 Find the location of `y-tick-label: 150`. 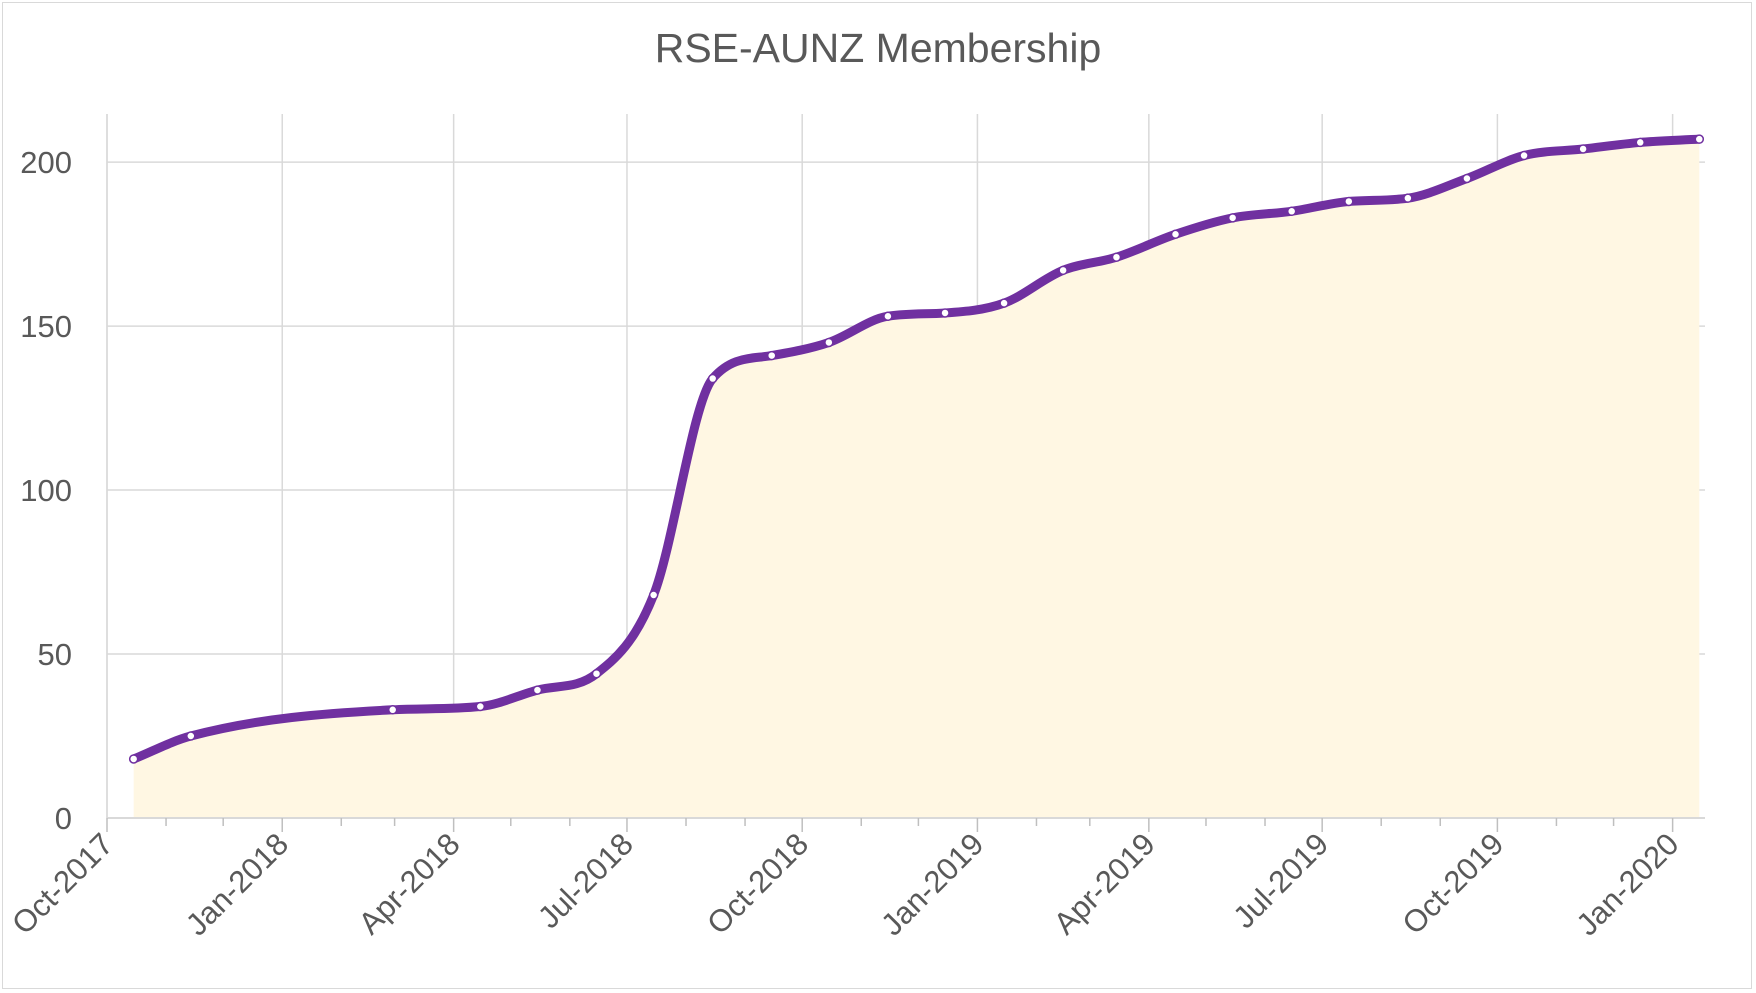

y-tick-label: 150 is located at coordinates (46, 326).